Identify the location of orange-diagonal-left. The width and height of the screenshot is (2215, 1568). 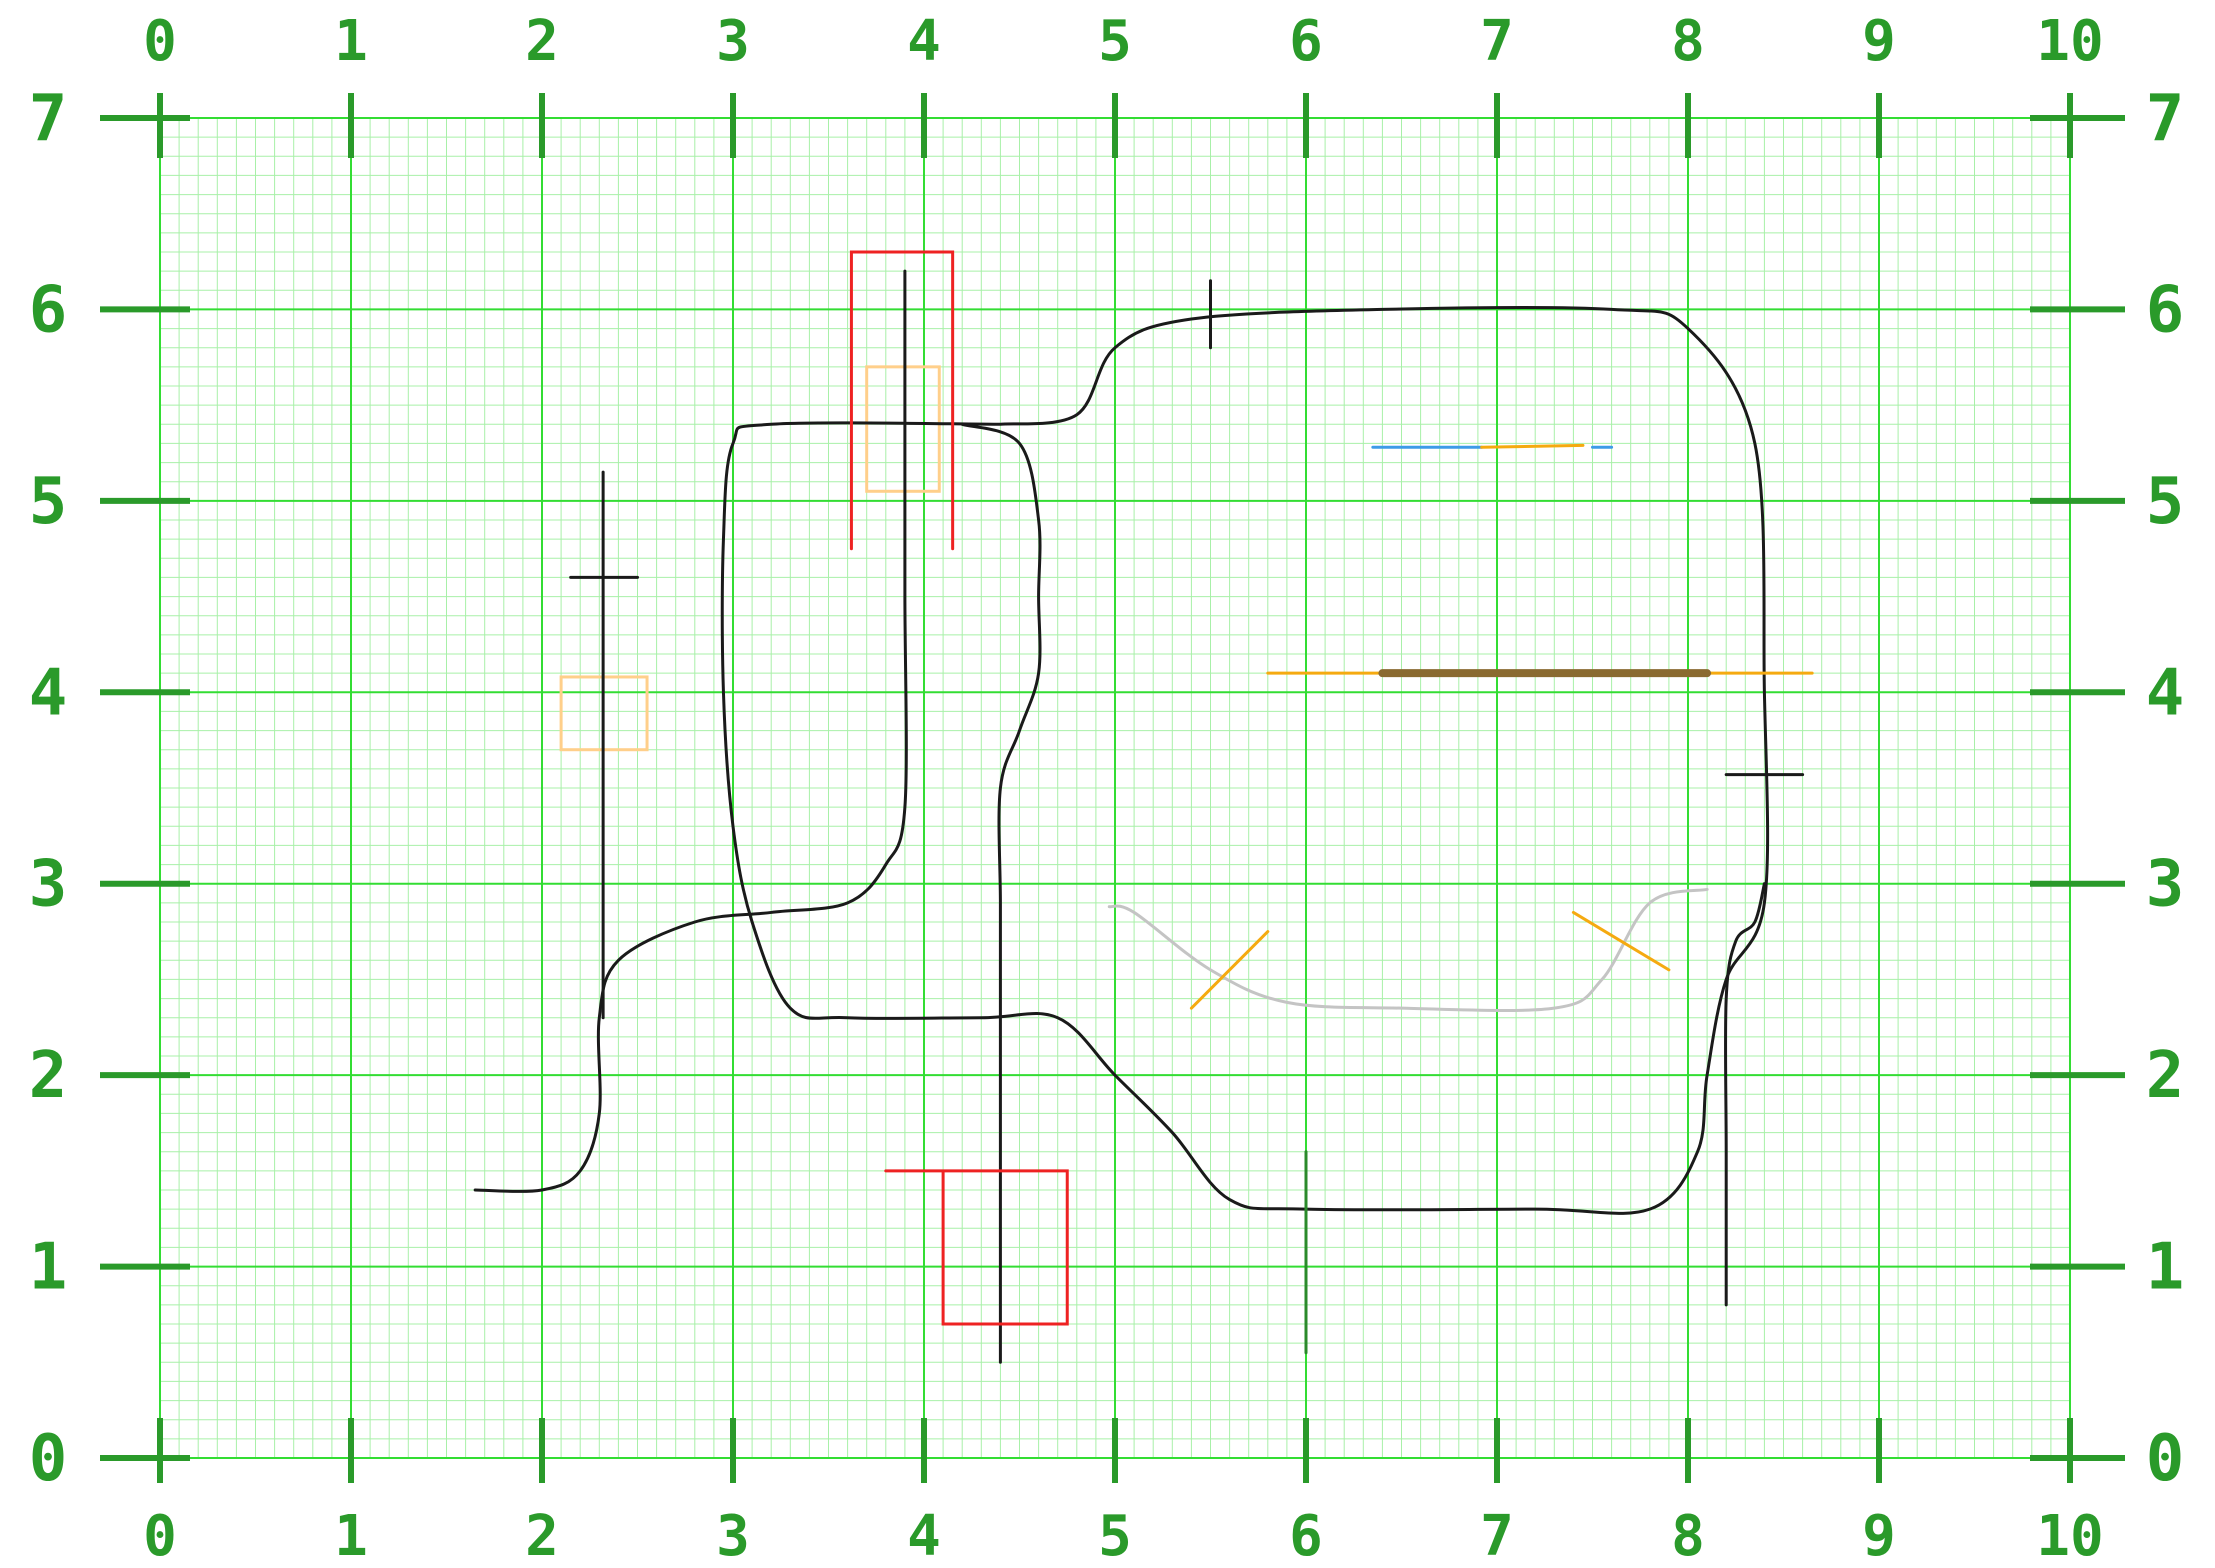
(1229, 970).